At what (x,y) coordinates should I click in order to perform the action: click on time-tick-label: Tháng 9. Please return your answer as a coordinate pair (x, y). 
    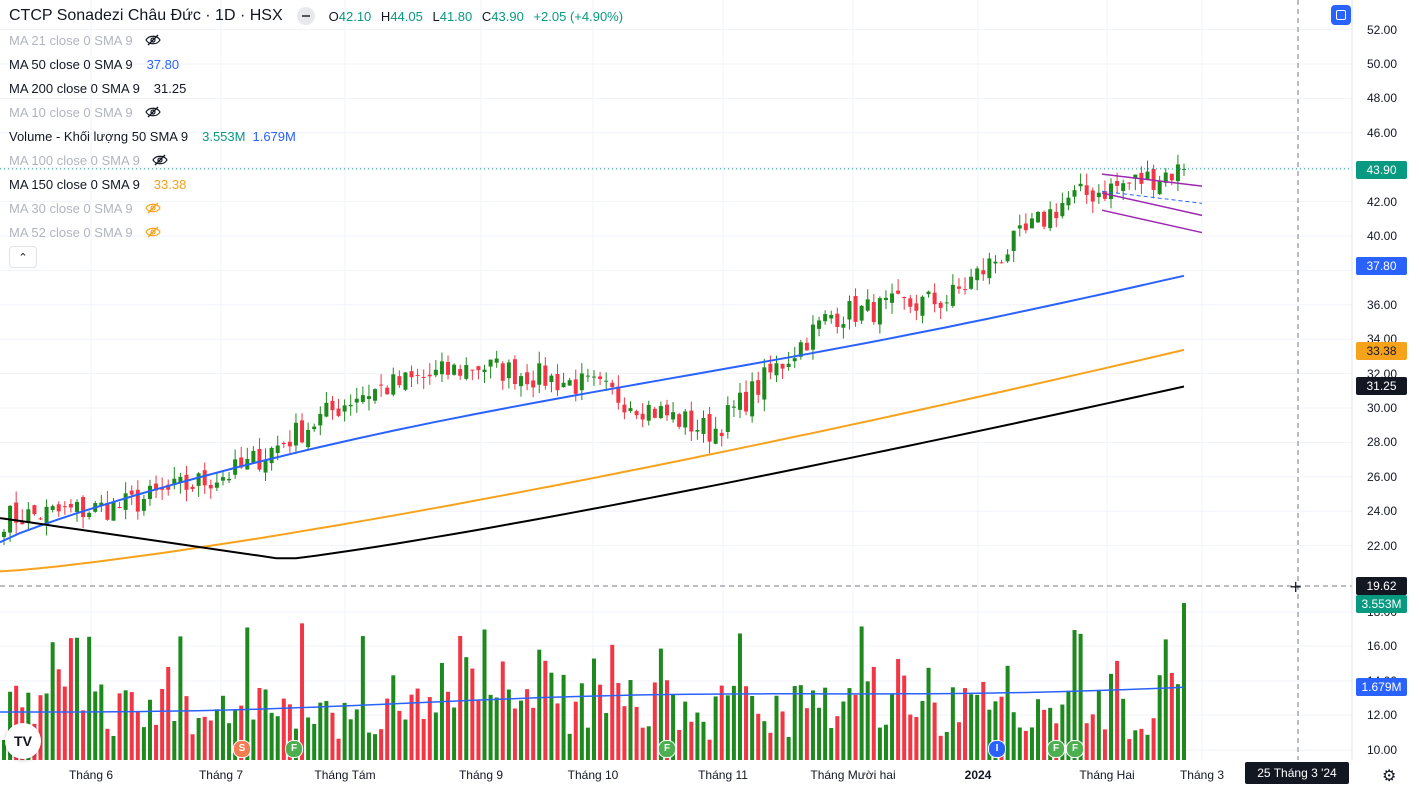
    Looking at the image, I should click on (481, 775).